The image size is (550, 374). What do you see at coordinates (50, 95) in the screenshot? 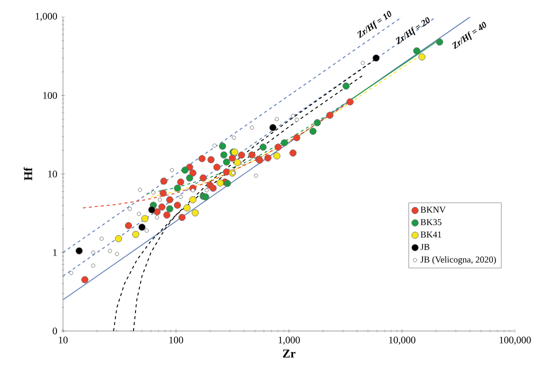
I see `y-tick-label: 100` at bounding box center [50, 95].